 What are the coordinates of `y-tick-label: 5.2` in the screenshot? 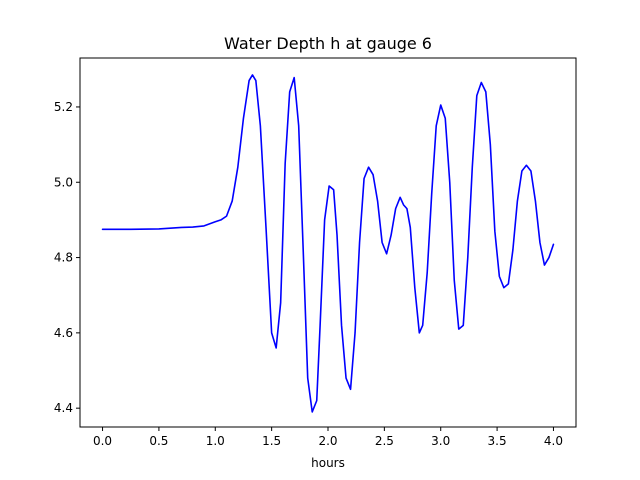 It's located at (63, 107).